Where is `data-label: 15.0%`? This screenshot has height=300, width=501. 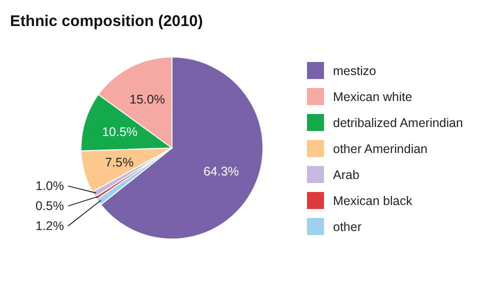 data-label: 15.0% is located at coordinates (147, 99).